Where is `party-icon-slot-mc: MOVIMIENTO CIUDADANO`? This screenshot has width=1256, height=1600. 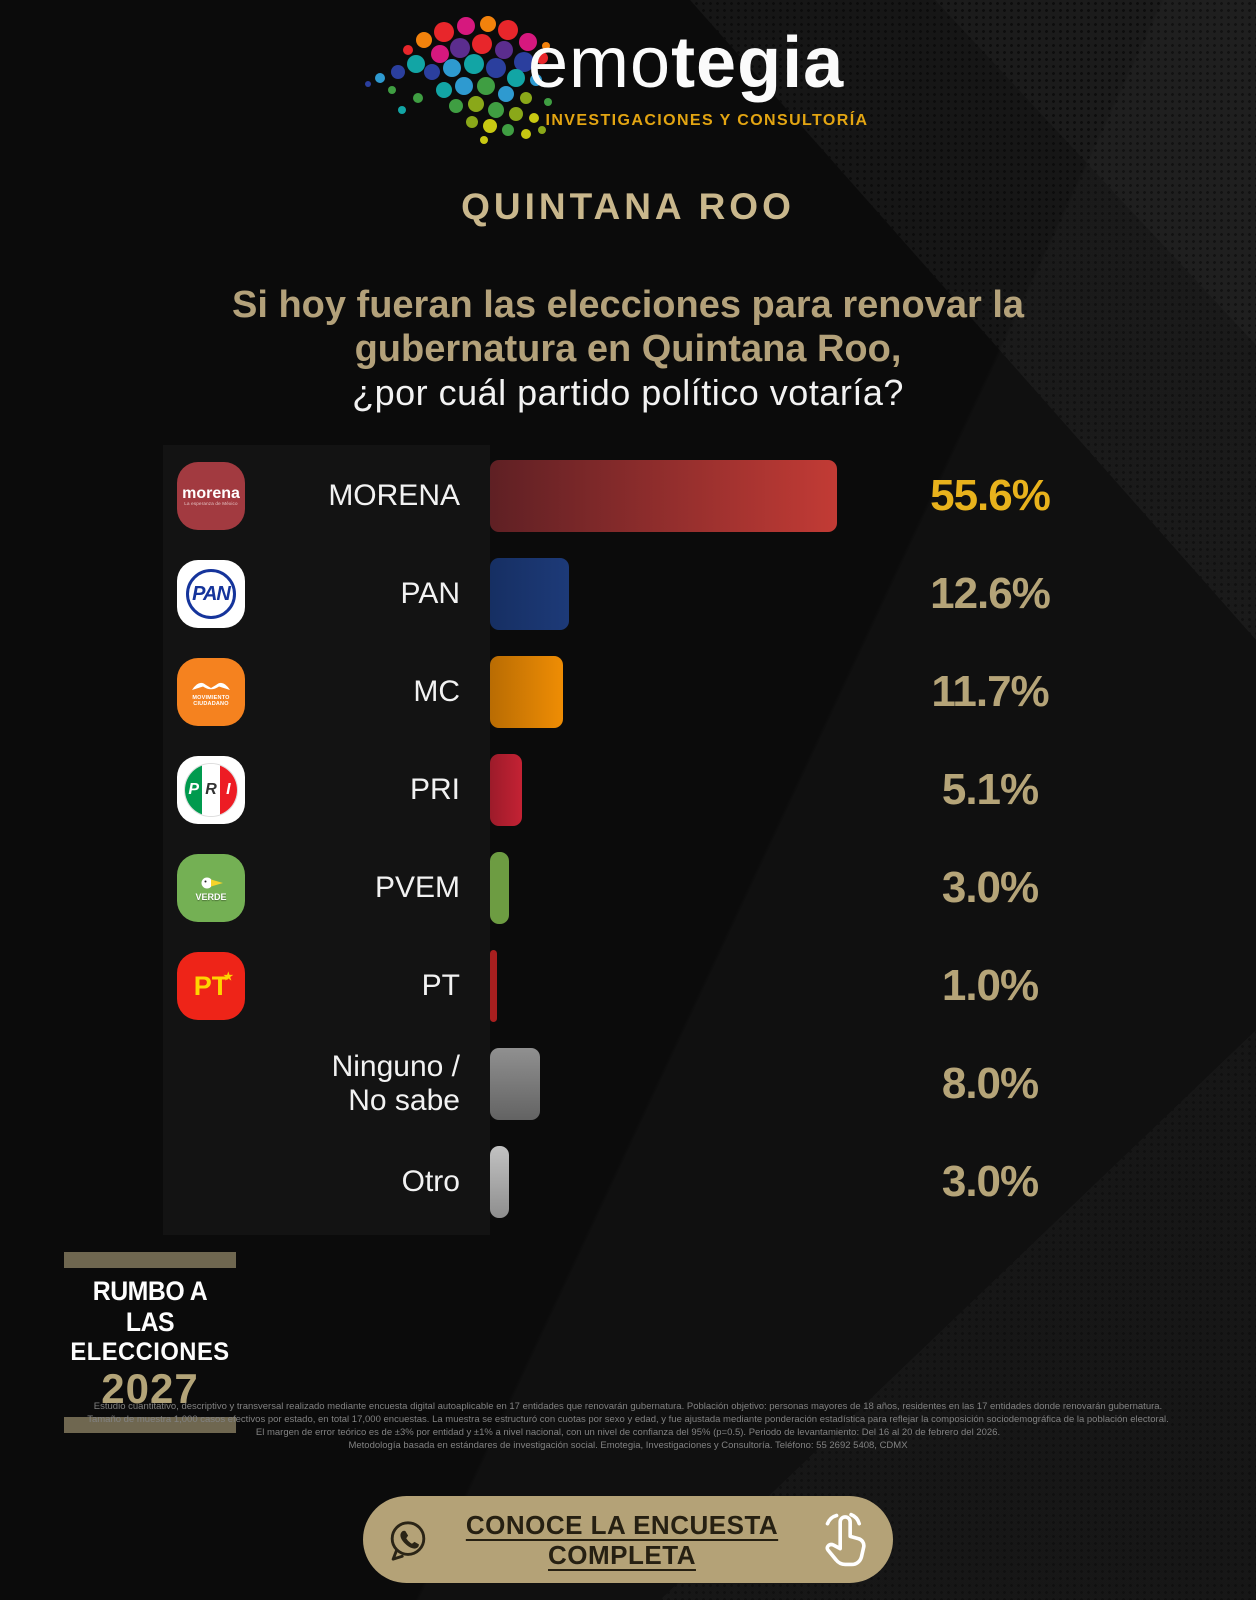 party-icon-slot-mc: MOVIMIENTO CIUDADANO is located at coordinates (211, 692).